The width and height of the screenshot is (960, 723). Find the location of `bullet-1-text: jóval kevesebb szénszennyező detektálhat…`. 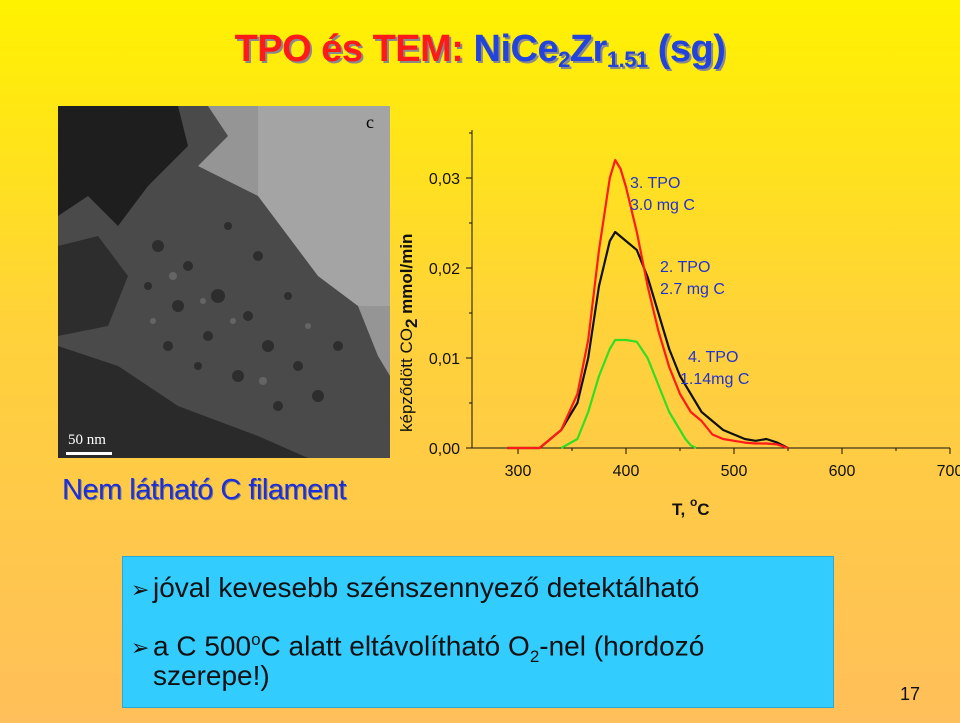

bullet-1-text: jóval kevesebb szénszennyező detektálhat… is located at coordinates (426, 587).